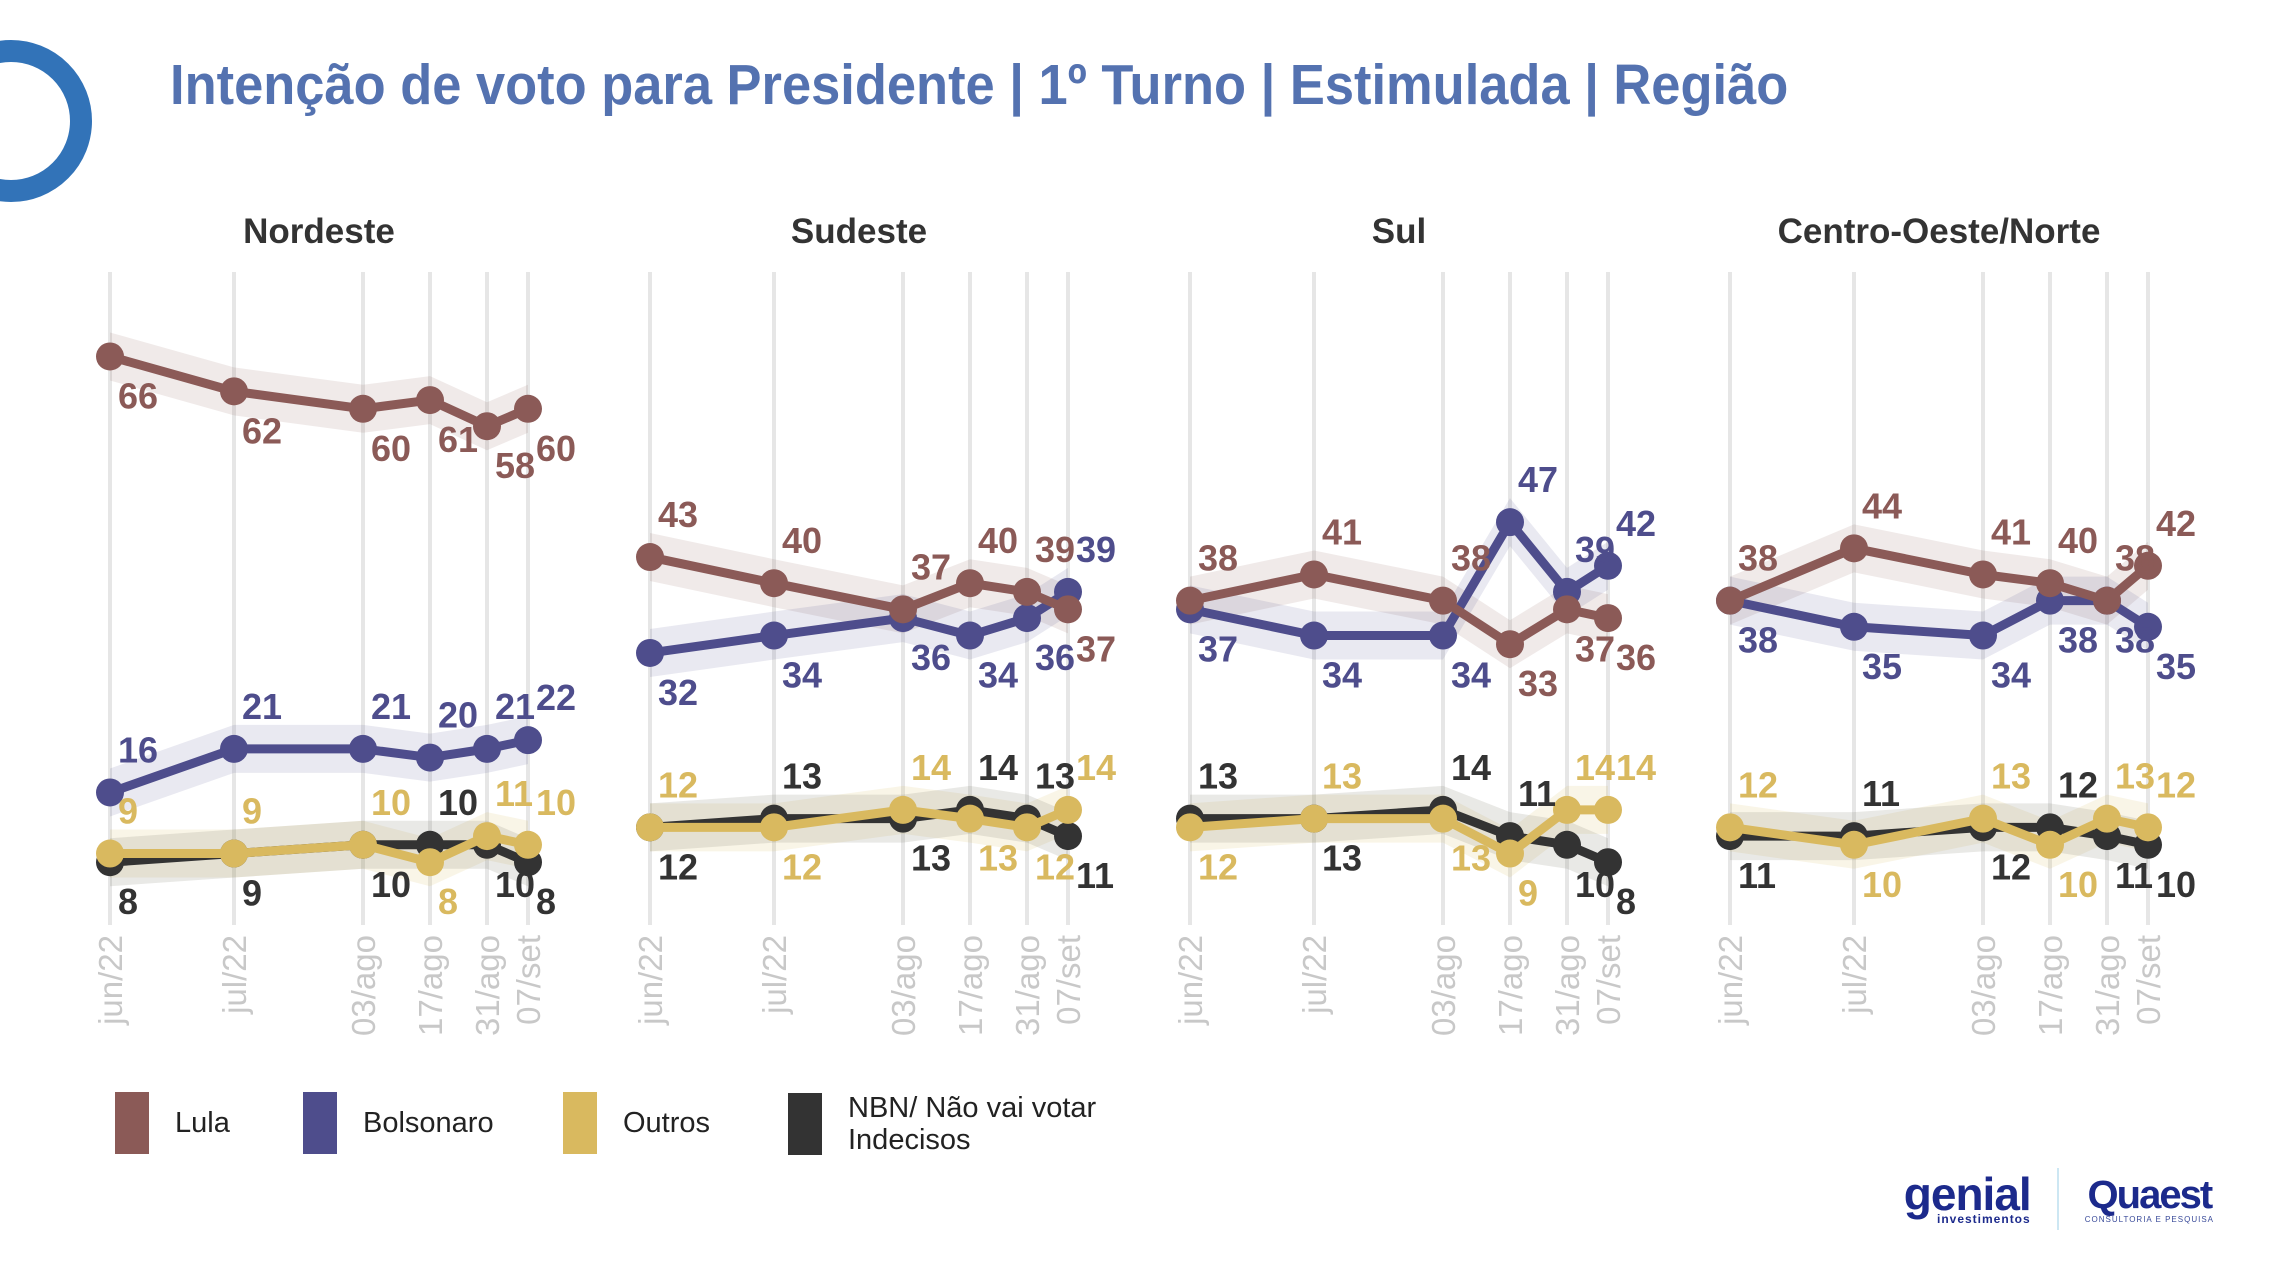 Image resolution: width=2272 pixels, height=1264 pixels. I want to click on data-label-lula: 38, so click(2135, 558).